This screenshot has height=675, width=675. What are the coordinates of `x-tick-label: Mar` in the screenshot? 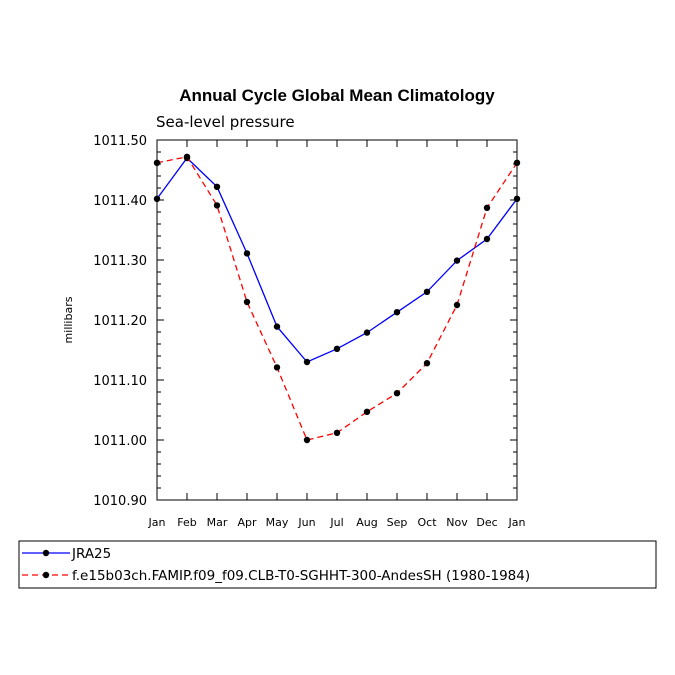 It's located at (217, 522).